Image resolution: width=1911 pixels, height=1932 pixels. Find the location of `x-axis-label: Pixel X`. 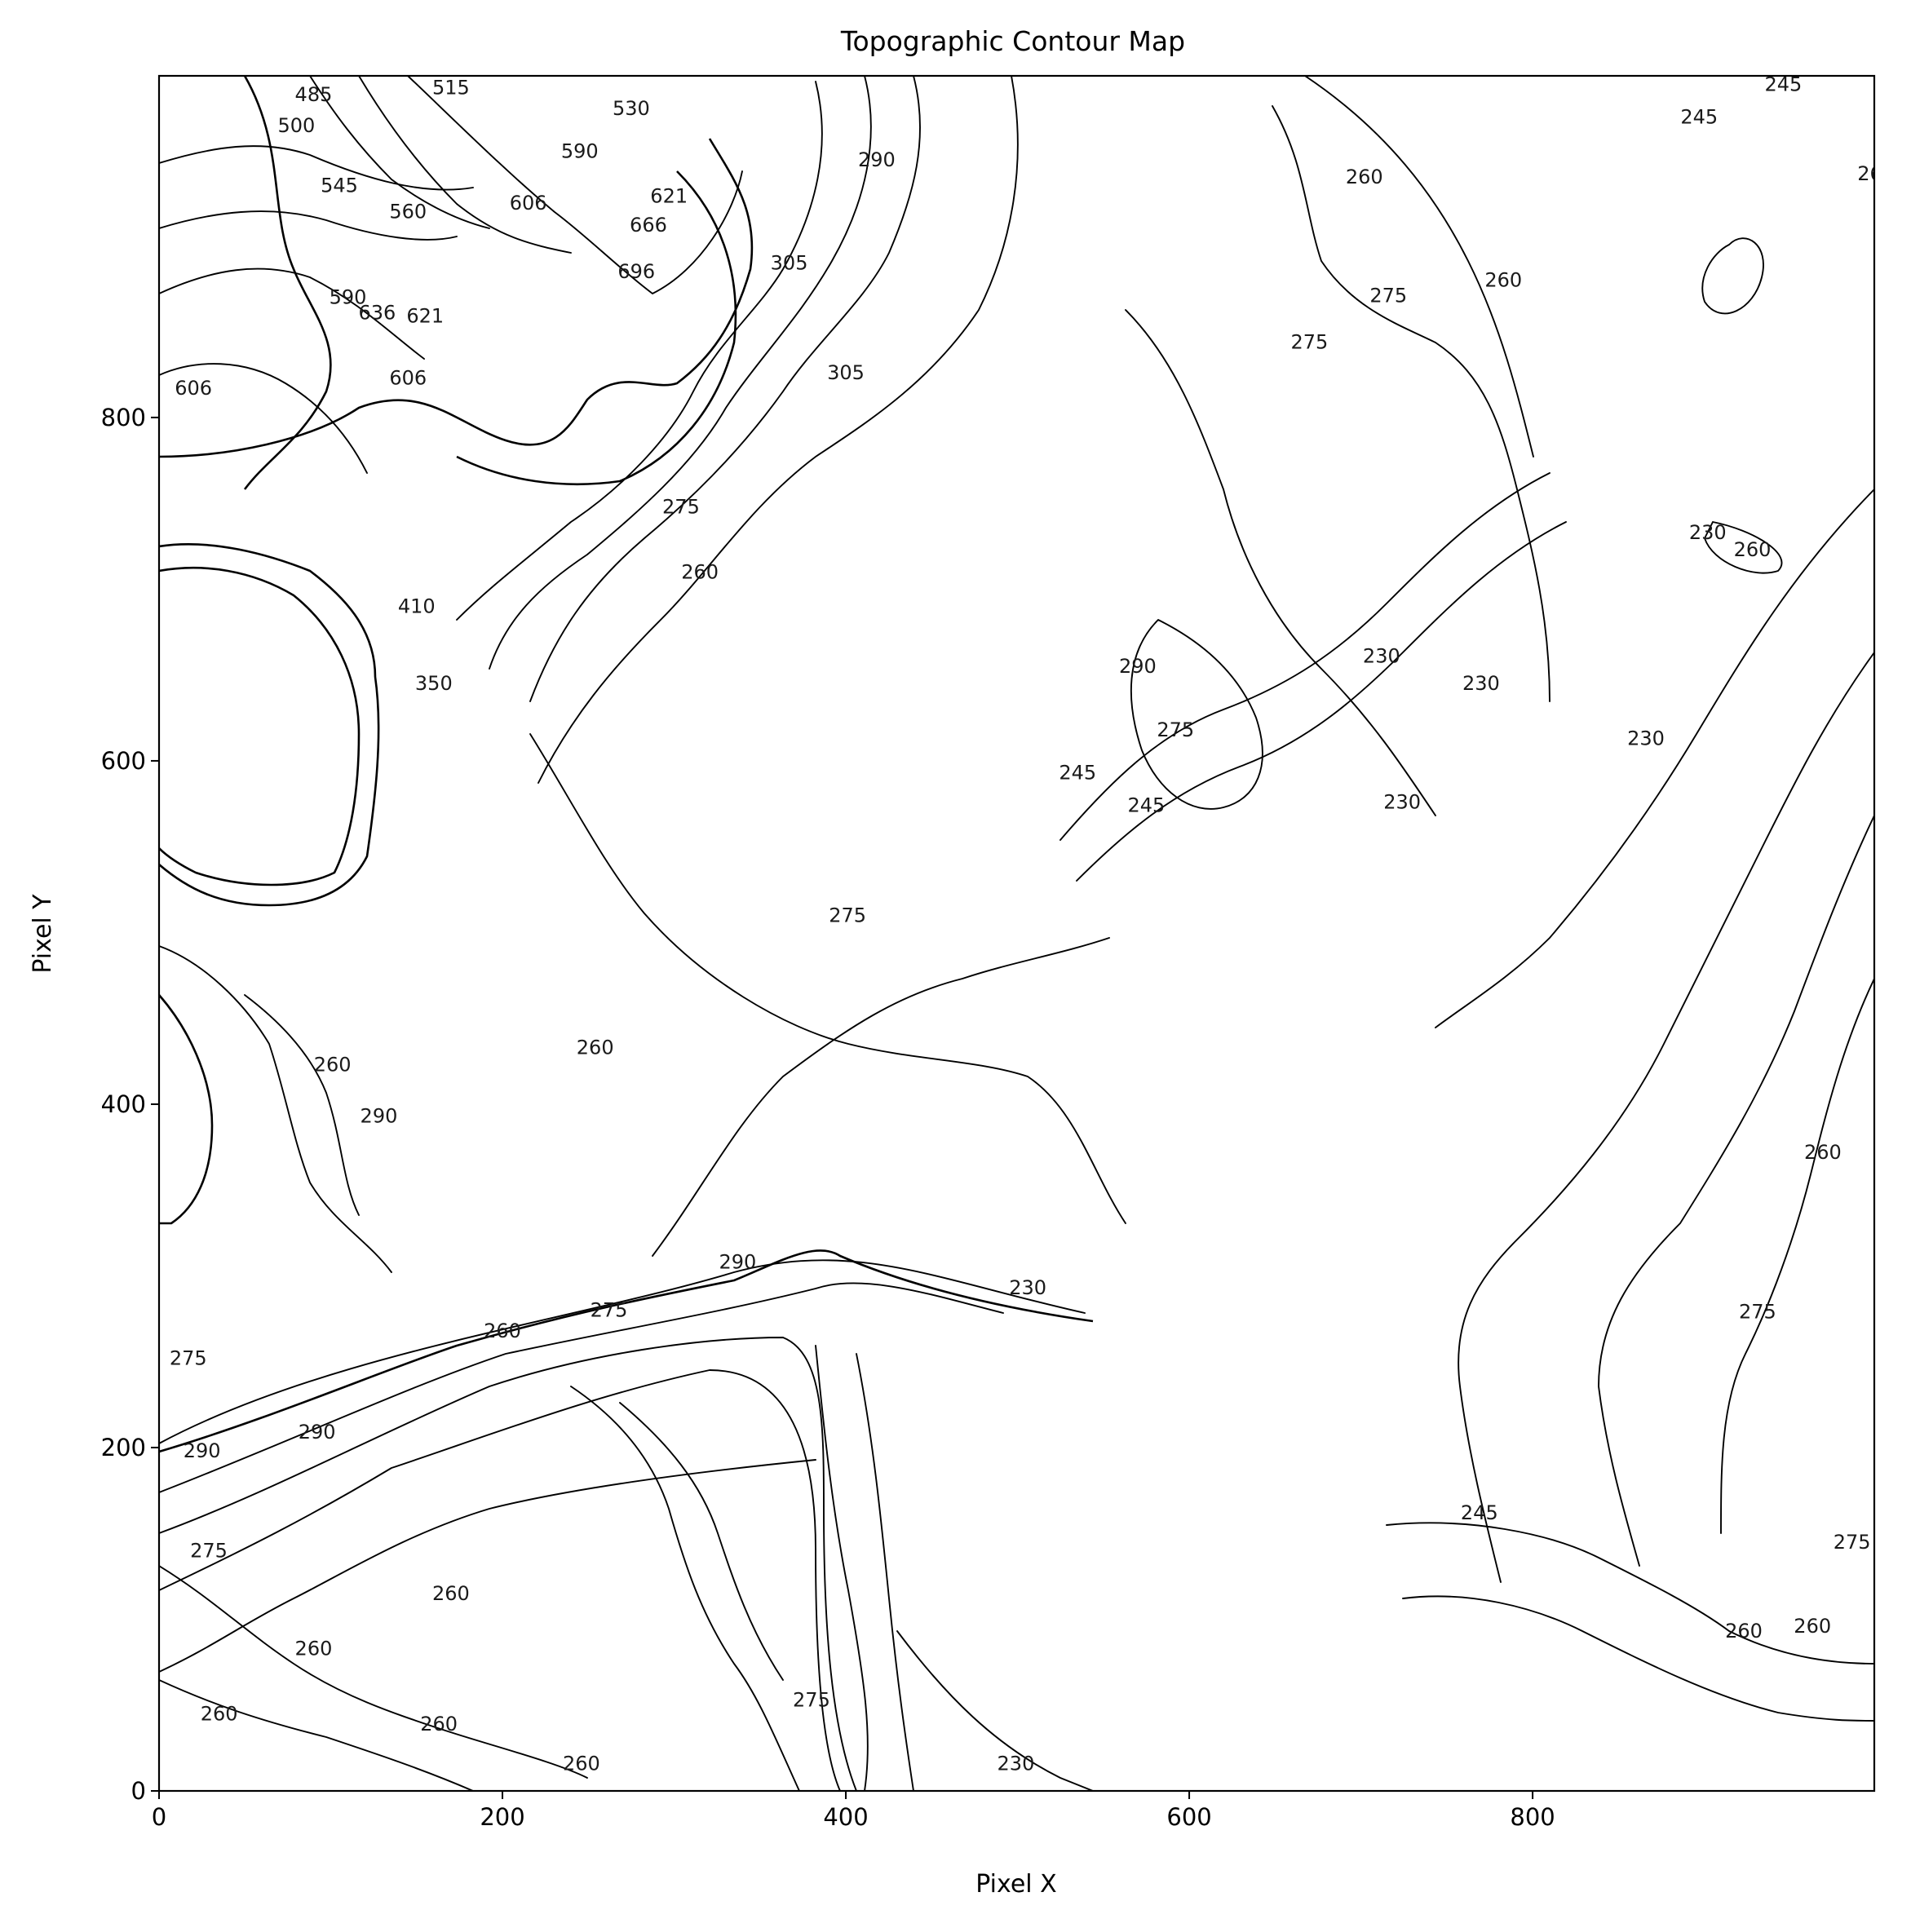

x-axis-label: Pixel X is located at coordinates (1015, 1885).